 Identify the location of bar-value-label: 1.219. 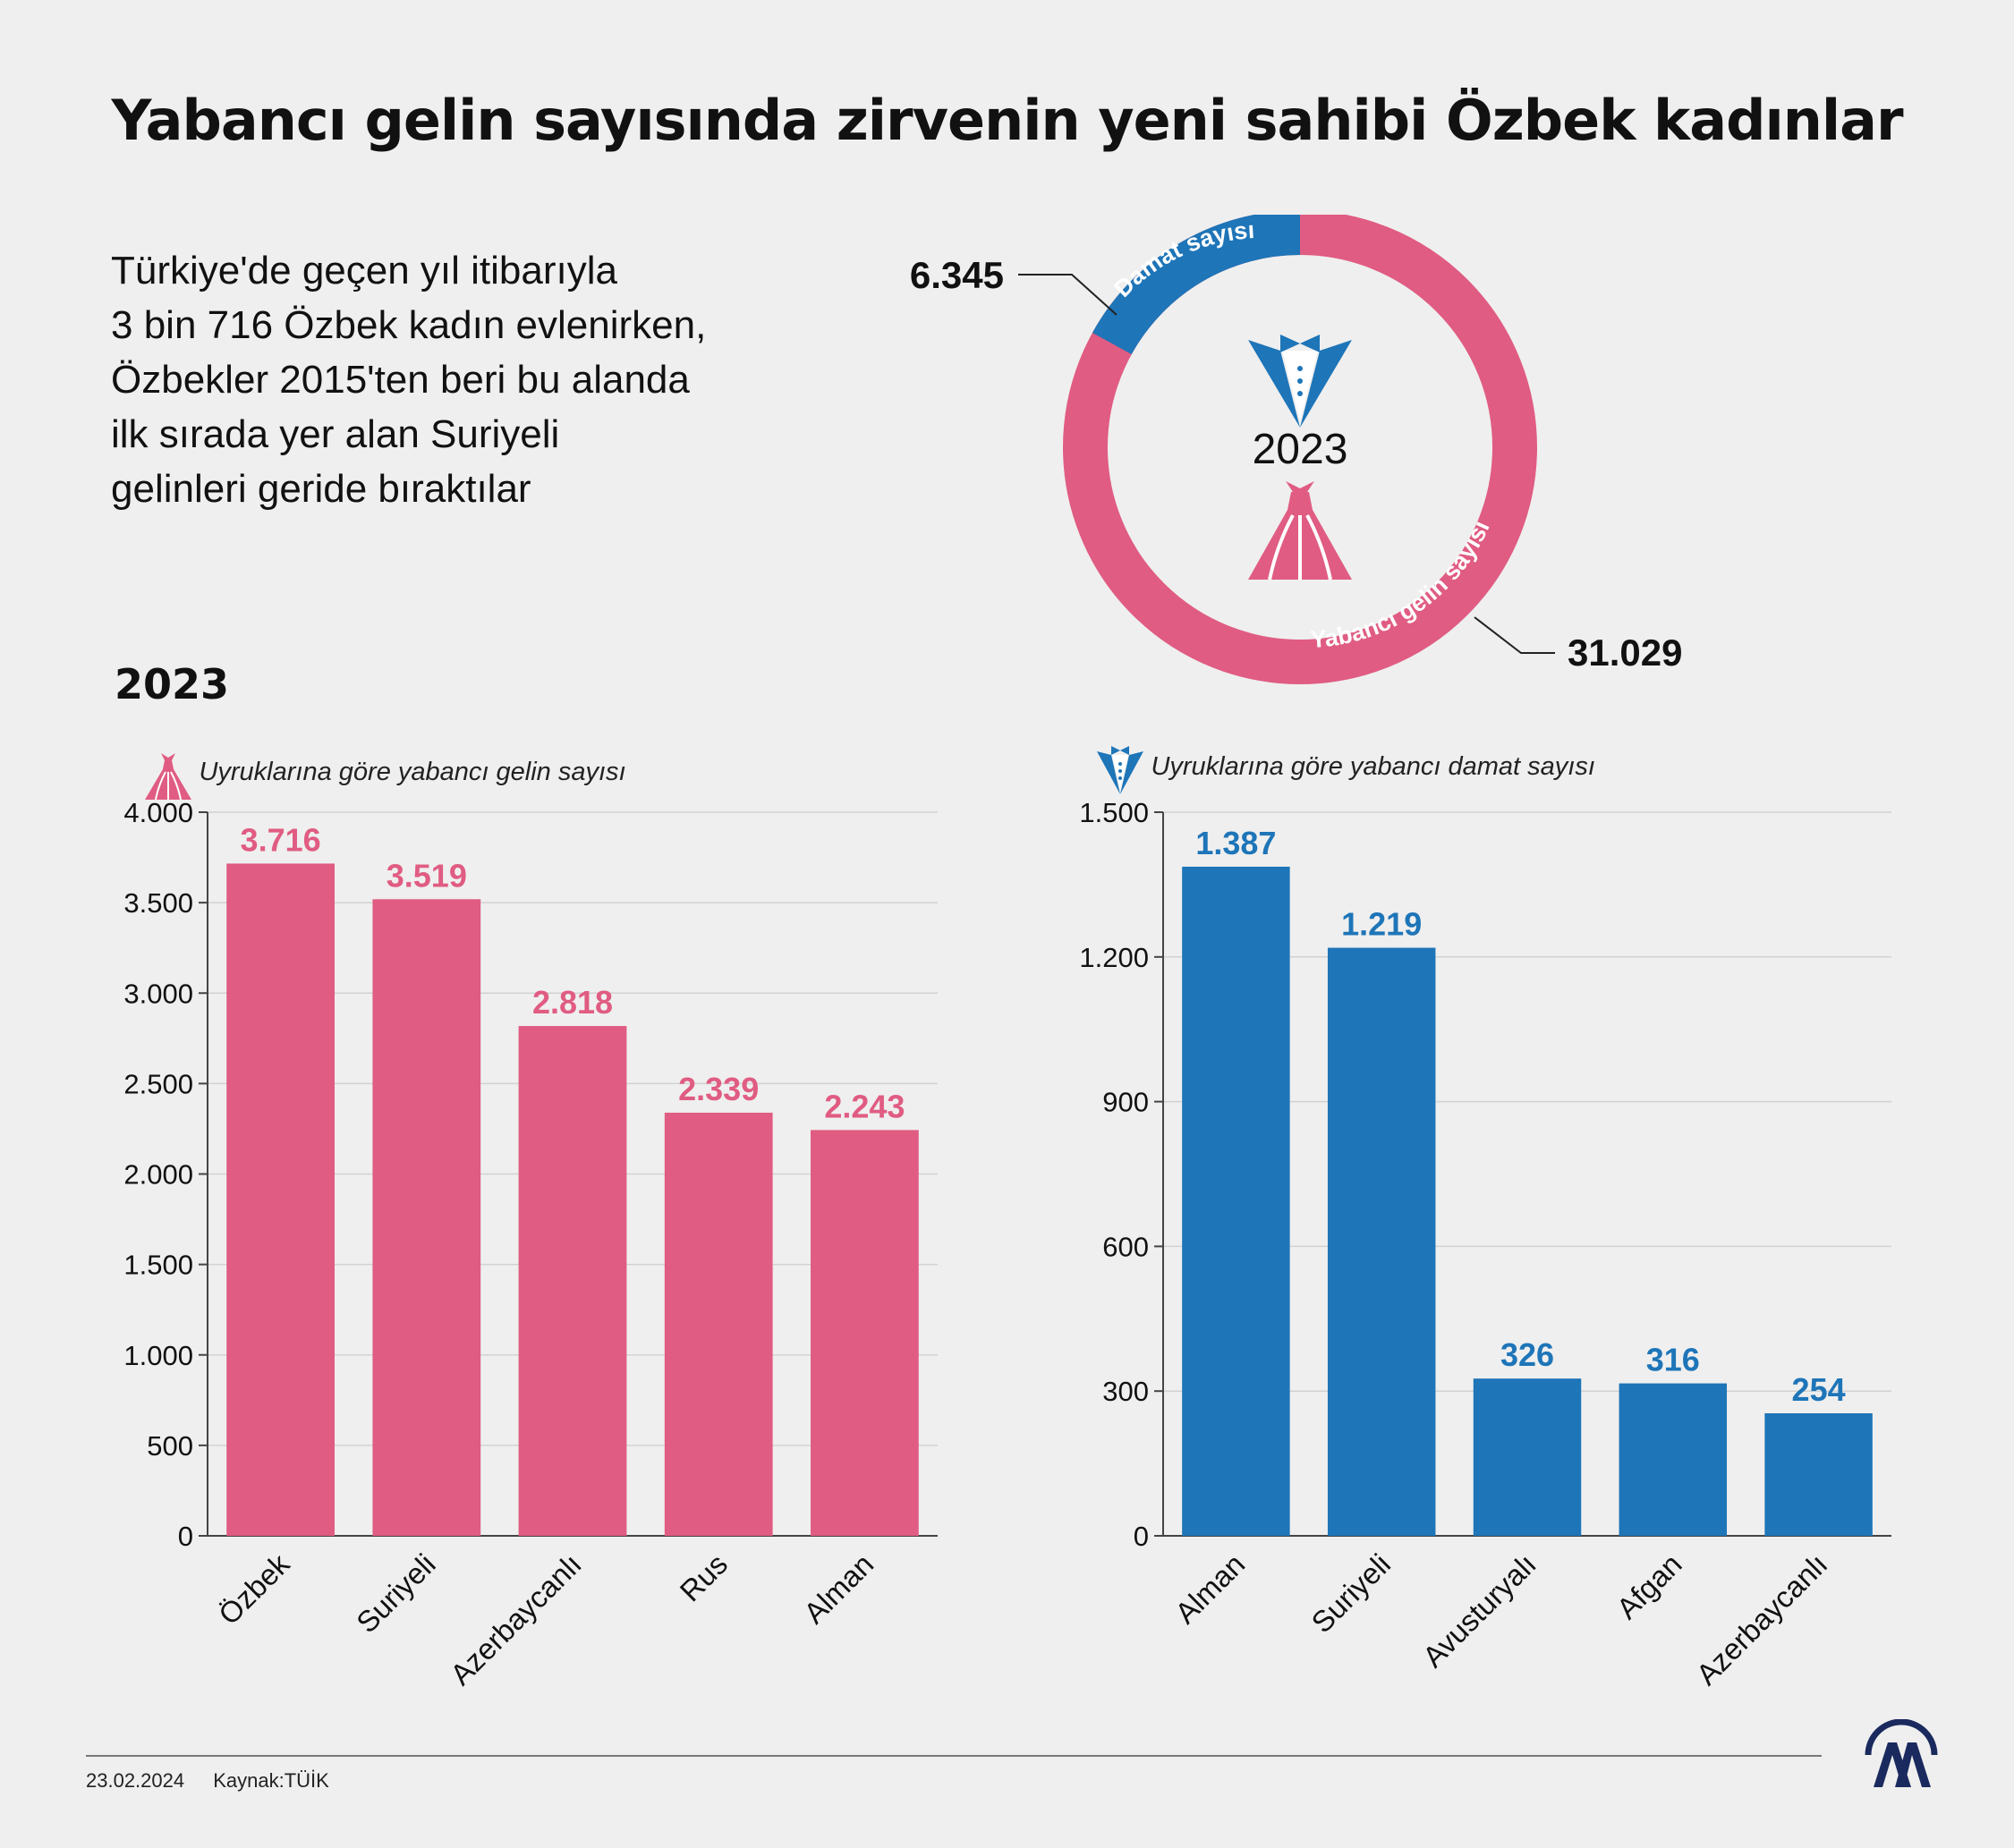
(1381, 925).